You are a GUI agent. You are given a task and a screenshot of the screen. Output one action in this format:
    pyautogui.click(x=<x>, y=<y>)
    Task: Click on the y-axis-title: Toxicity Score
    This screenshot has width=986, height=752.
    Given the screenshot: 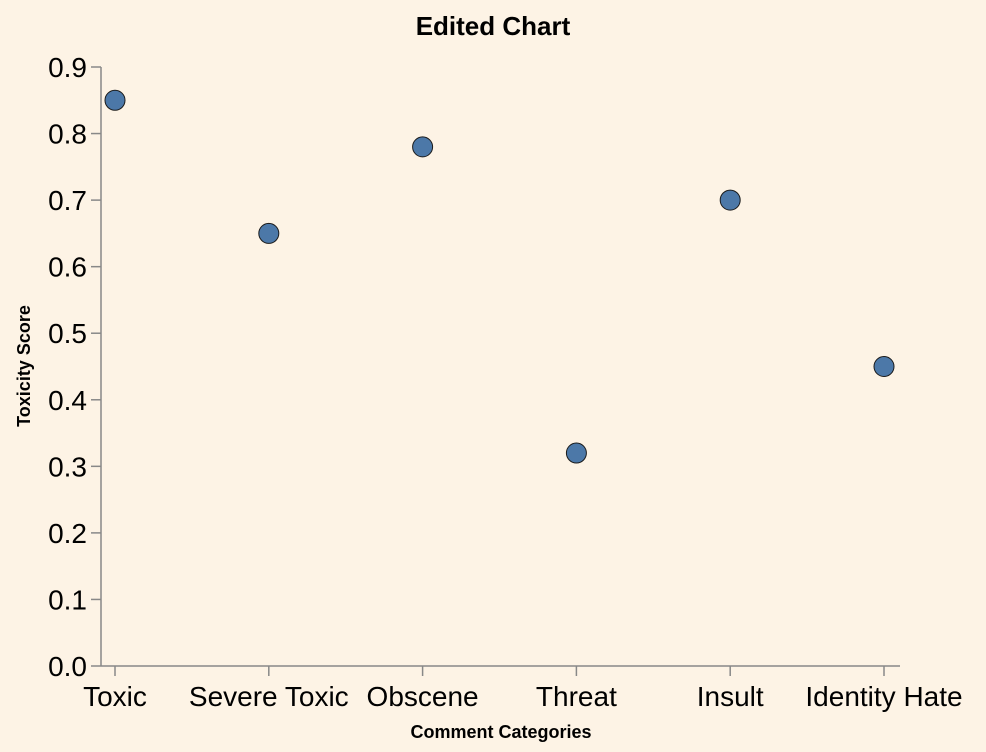 What is the action you would take?
    pyautogui.click(x=24, y=366)
    